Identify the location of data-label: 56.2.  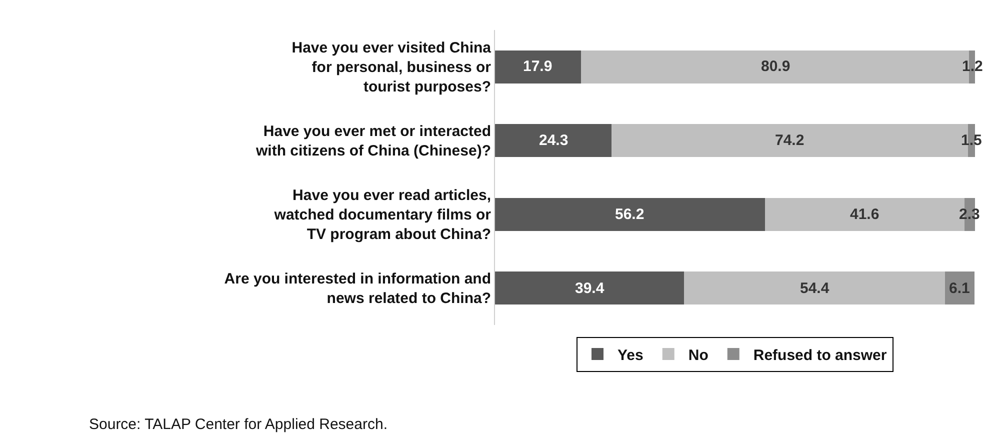
(629, 214).